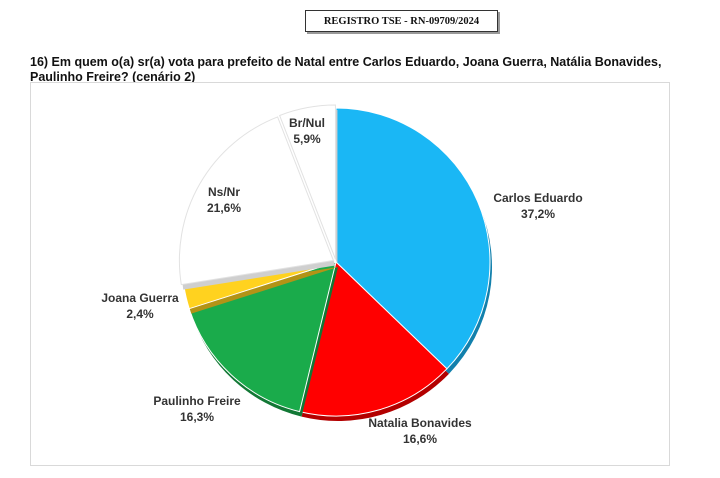 Image resolution: width=720 pixels, height=478 pixels. I want to click on slice-name-paulinho-freire: Paulinho Freire, so click(197, 401).